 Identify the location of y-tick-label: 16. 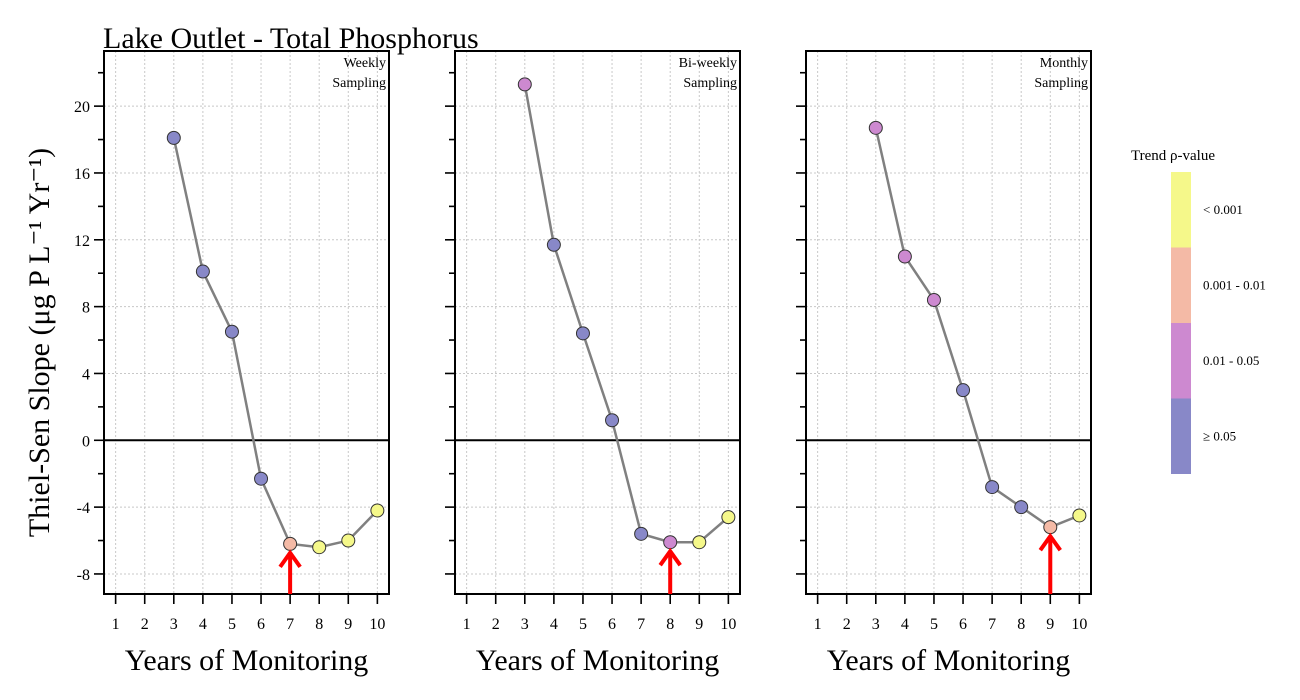
(82, 174).